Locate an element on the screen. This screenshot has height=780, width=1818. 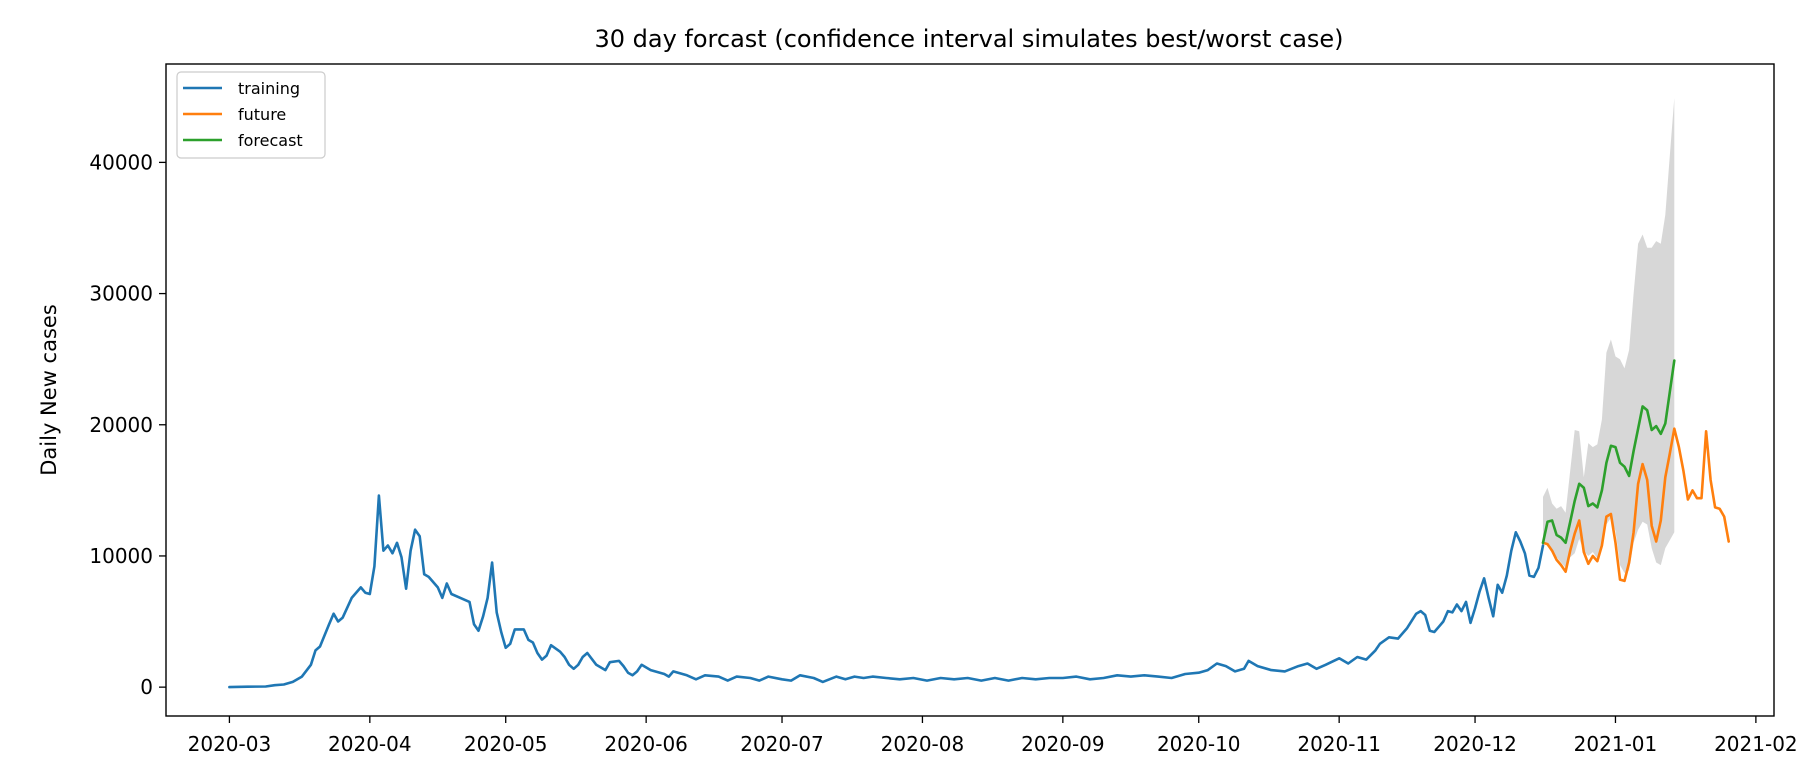
x-tick-label: 2020-07 is located at coordinates (782, 744).